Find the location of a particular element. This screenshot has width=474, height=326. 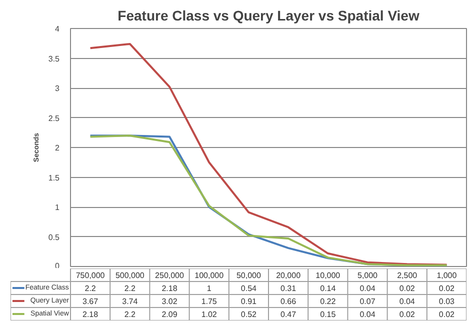

data-label: 0.14 is located at coordinates (328, 288).